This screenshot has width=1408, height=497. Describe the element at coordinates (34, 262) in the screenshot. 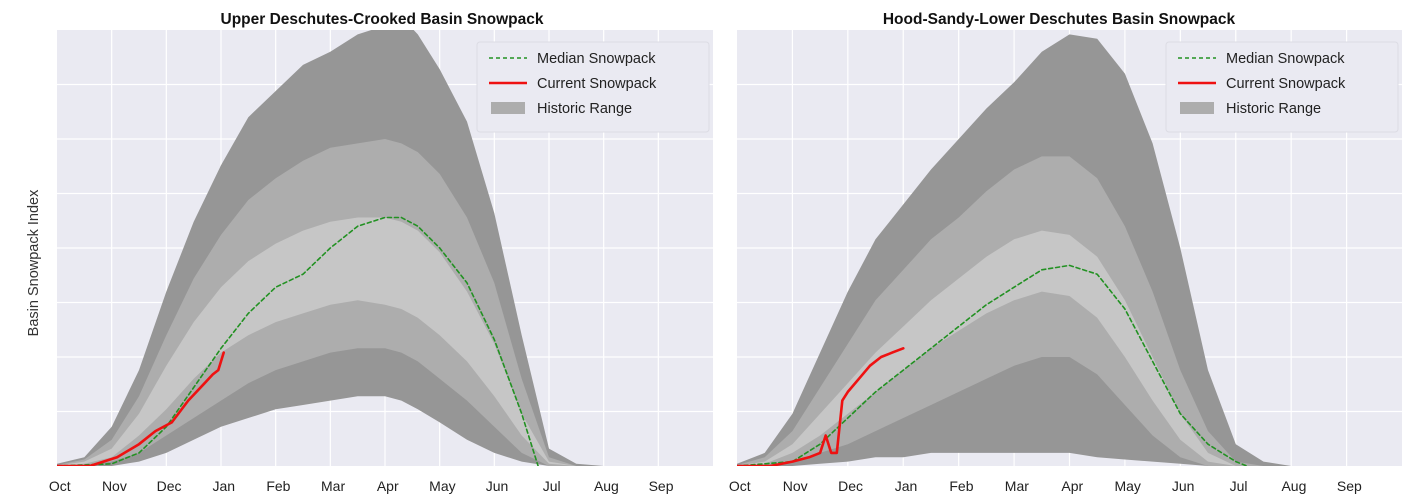

I see `y-axis-label: Basin Snowpack Index` at that location.